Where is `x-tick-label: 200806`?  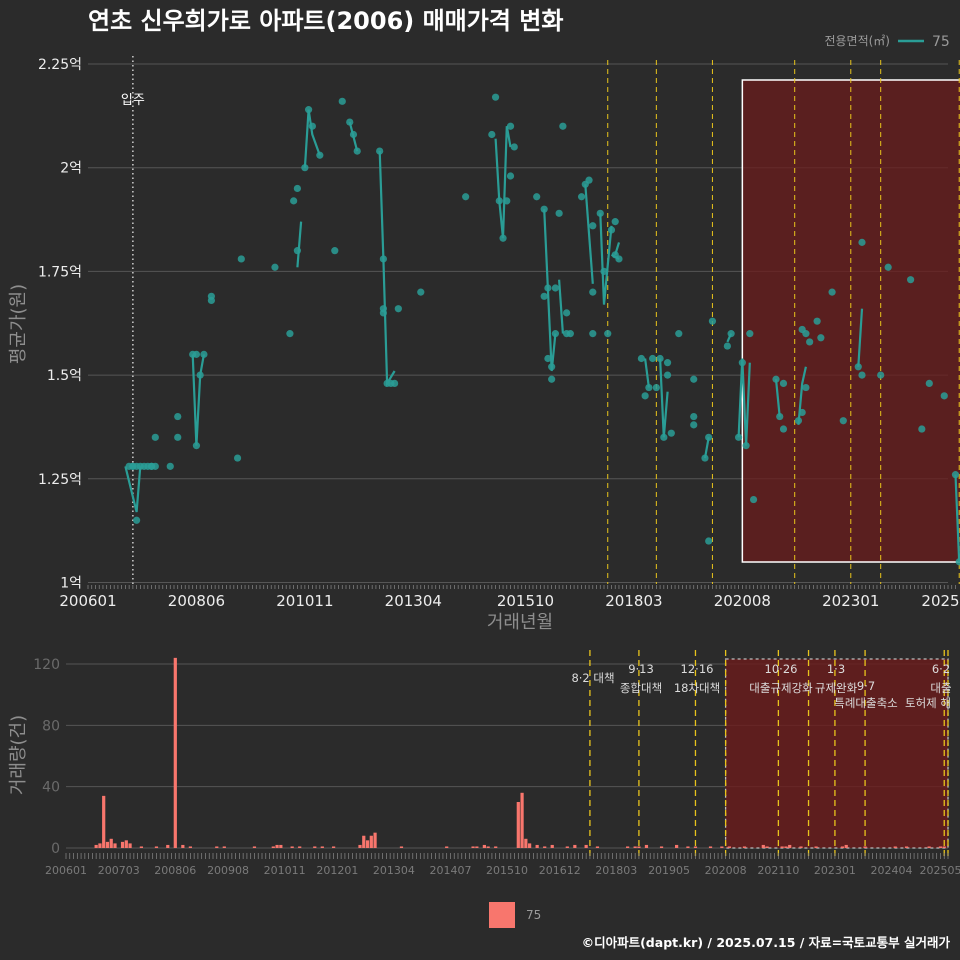 x-tick-label: 200806 is located at coordinates (175, 870).